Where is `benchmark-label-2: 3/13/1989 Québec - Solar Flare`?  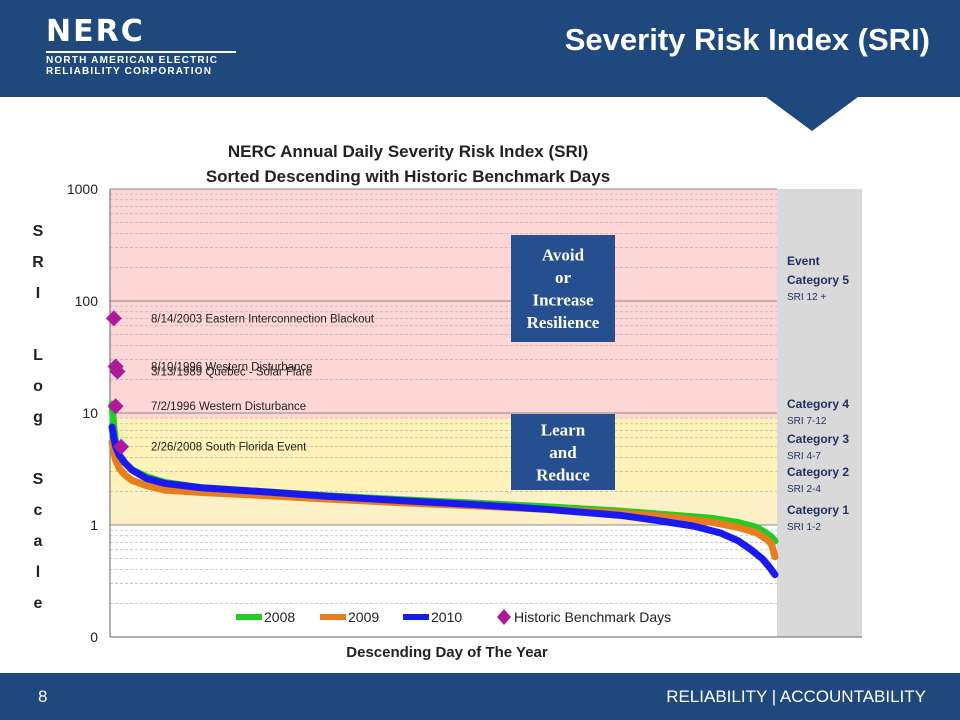 benchmark-label-2: 3/13/1989 Québec - Solar Flare is located at coordinates (231, 372).